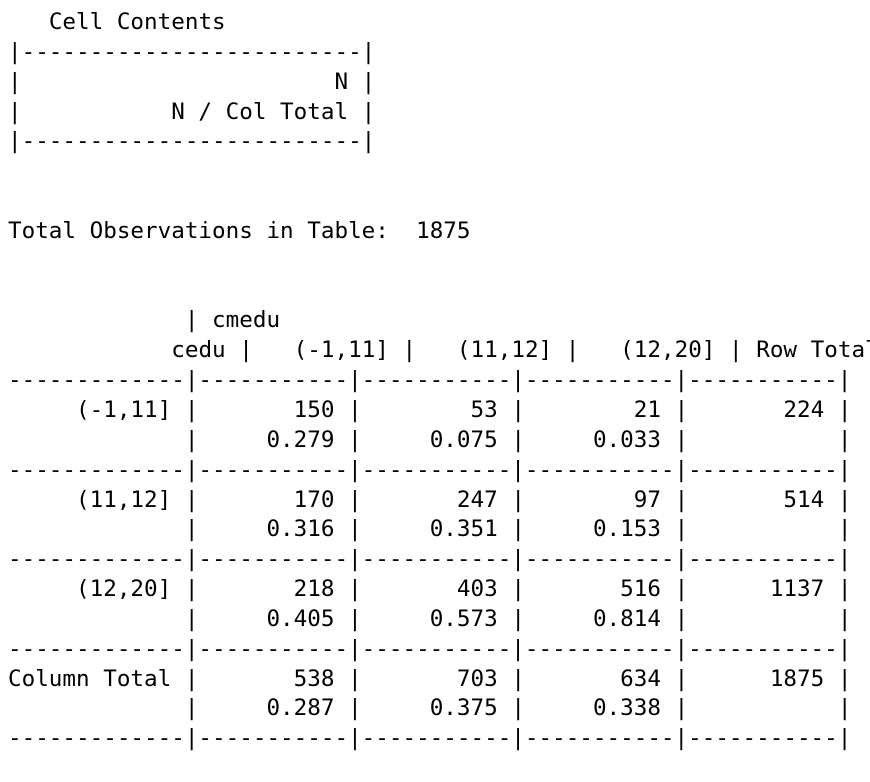  I want to click on row-label: (-1,11], so click(90, 409).